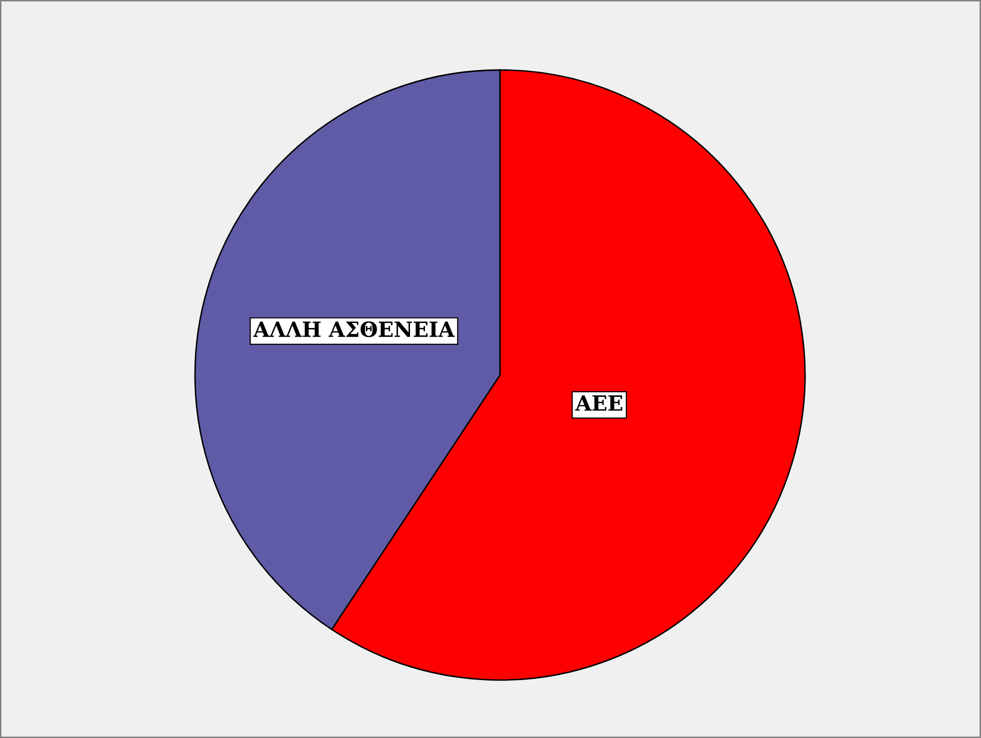  What do you see at coordinates (354, 329) in the screenshot?
I see `slice-label: ΑΛΛΗ ΑΣΘΕΝΕΙΑ` at bounding box center [354, 329].